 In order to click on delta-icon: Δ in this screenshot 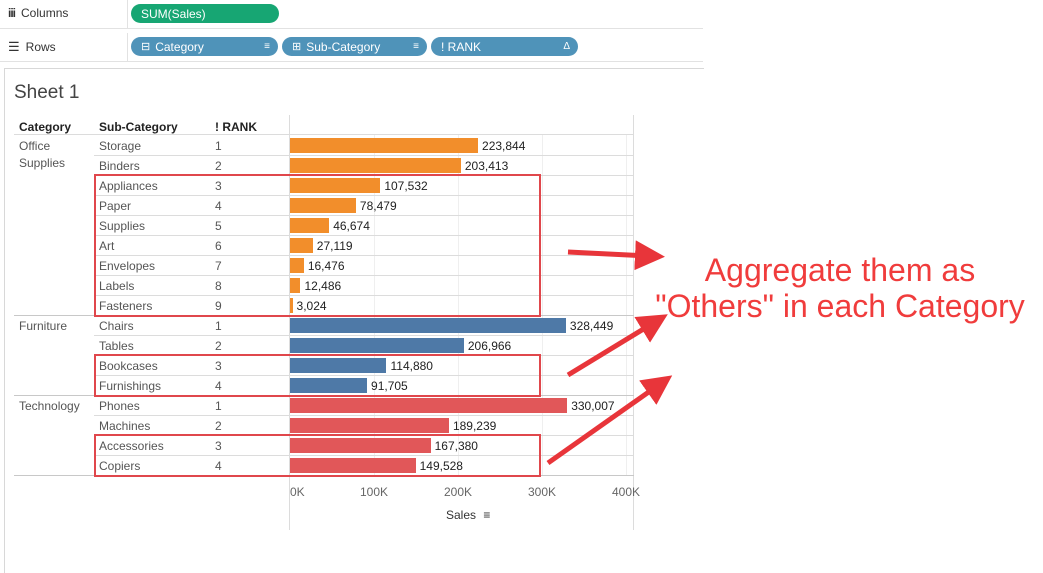, I will do `click(566, 46)`.